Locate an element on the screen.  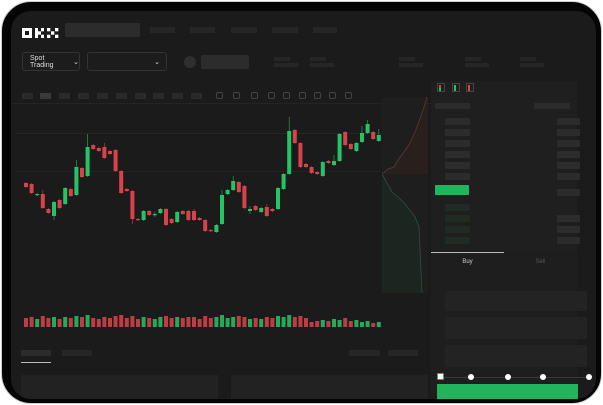
buy-submit-button is located at coordinates (507, 391).